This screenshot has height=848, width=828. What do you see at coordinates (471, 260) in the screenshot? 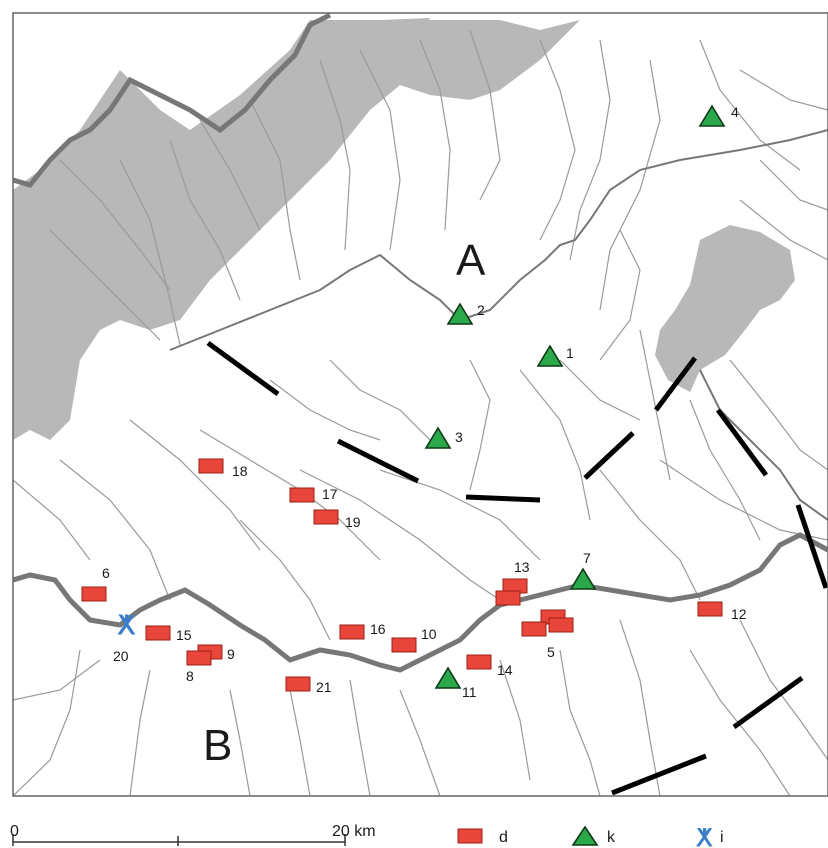
I see `region-label-a: A` at bounding box center [471, 260].